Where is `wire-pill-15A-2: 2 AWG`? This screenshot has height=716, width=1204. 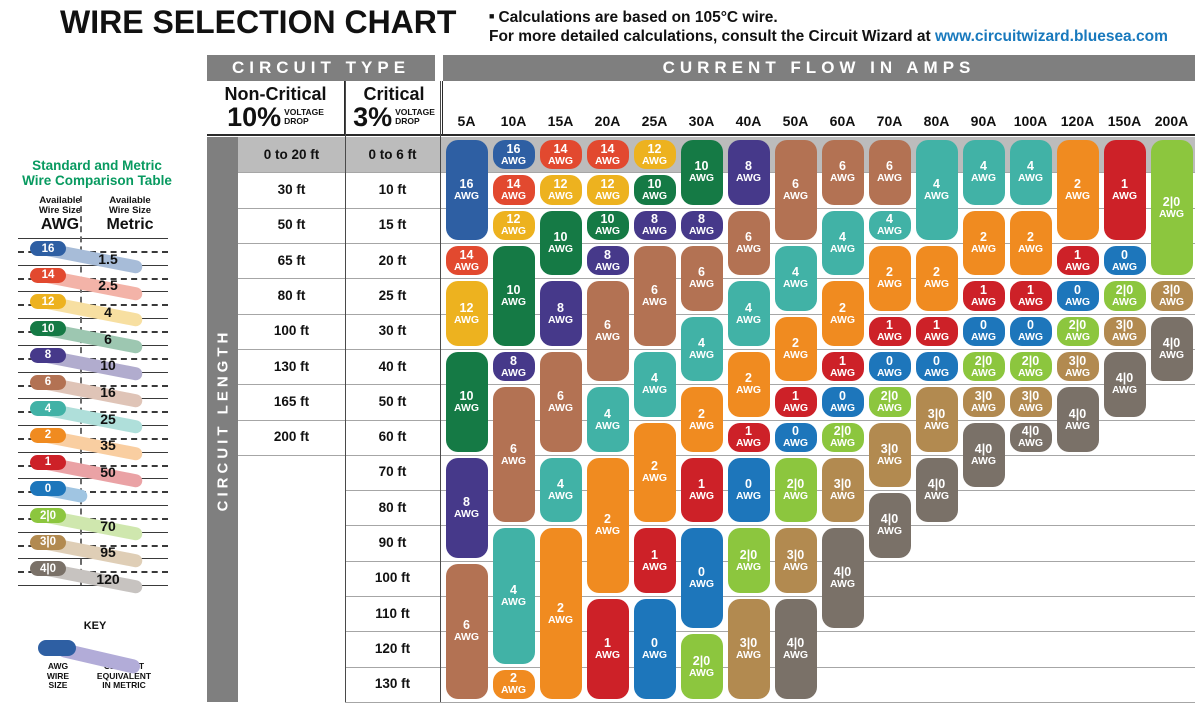 wire-pill-15A-2: 2 AWG is located at coordinates (560, 613).